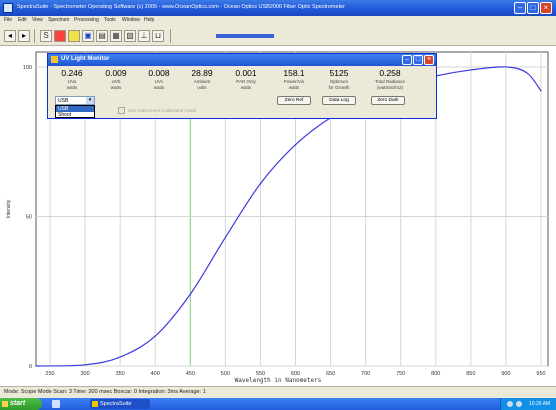  What do you see at coordinates (144, 36) in the screenshot?
I see `peak-icon: ⊥` at bounding box center [144, 36].